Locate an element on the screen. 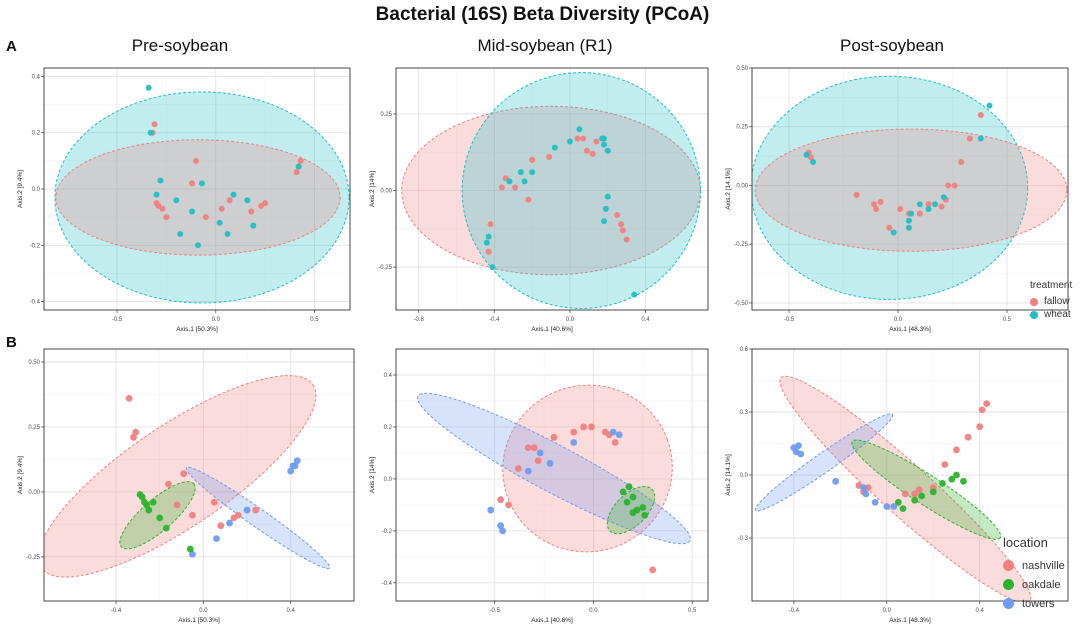 This screenshot has height=628, width=1085. legend-item-towers: towers is located at coordinates (1034, 603).